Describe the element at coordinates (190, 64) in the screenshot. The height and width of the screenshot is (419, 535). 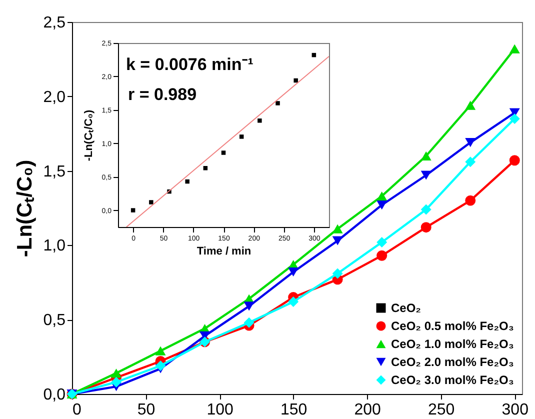
I see `annotation: k = 0.0076 min⁻¹` at that location.